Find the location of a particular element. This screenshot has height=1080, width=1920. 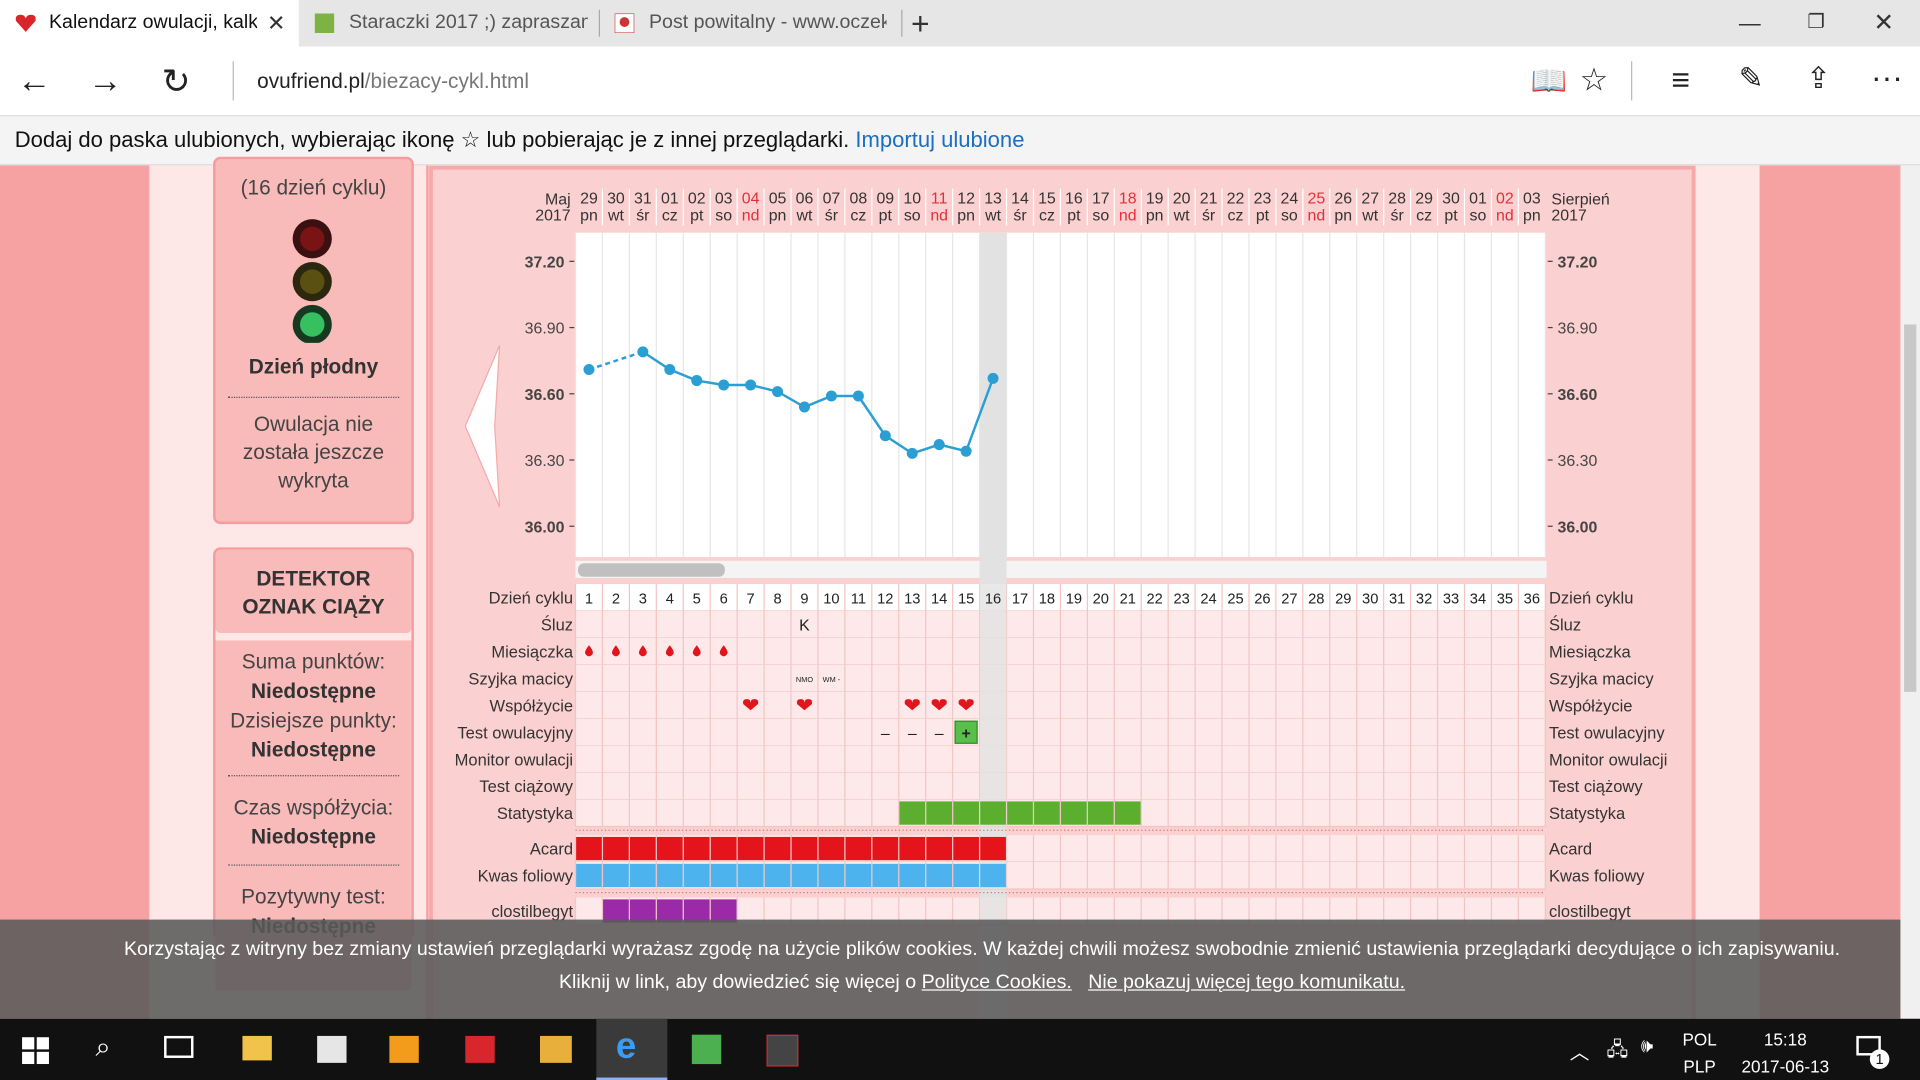

date-day: 07 is located at coordinates (832, 198).